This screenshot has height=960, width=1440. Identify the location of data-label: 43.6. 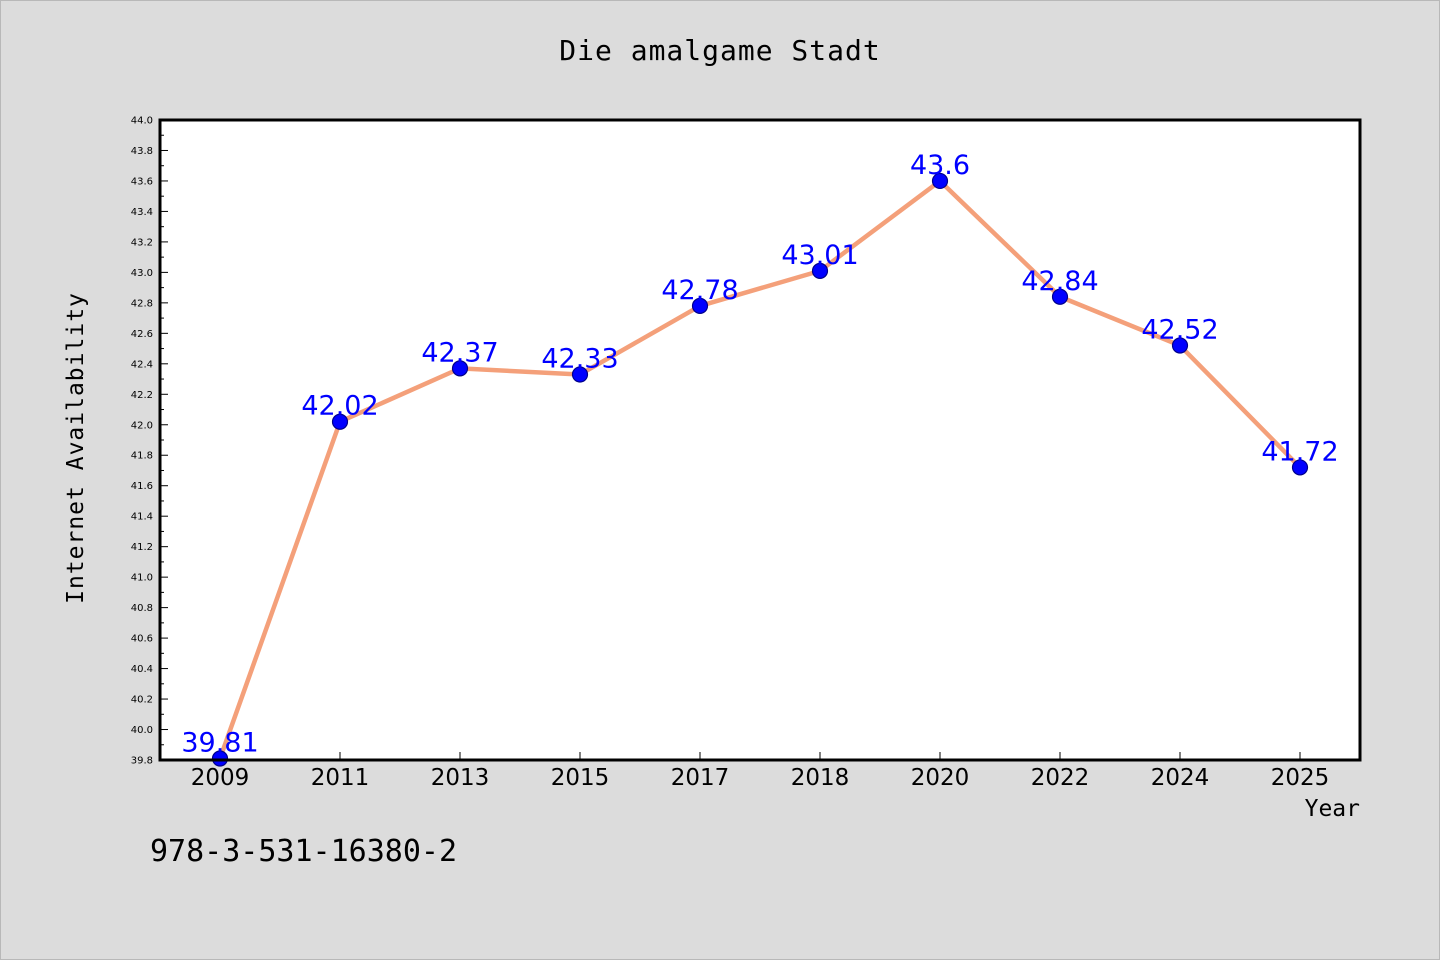
(940, 165).